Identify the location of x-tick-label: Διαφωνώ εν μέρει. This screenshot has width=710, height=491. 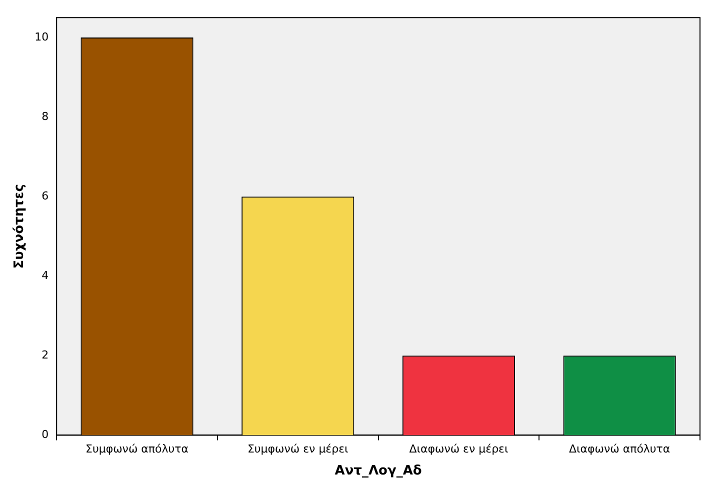
(458, 449).